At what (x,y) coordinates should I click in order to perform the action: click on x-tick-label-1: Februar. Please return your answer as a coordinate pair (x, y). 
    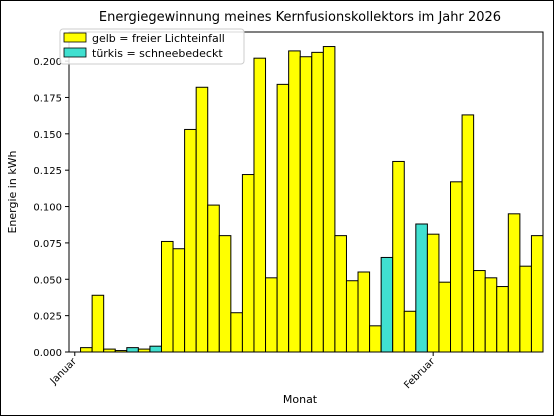
    Looking at the image, I should click on (420, 374).